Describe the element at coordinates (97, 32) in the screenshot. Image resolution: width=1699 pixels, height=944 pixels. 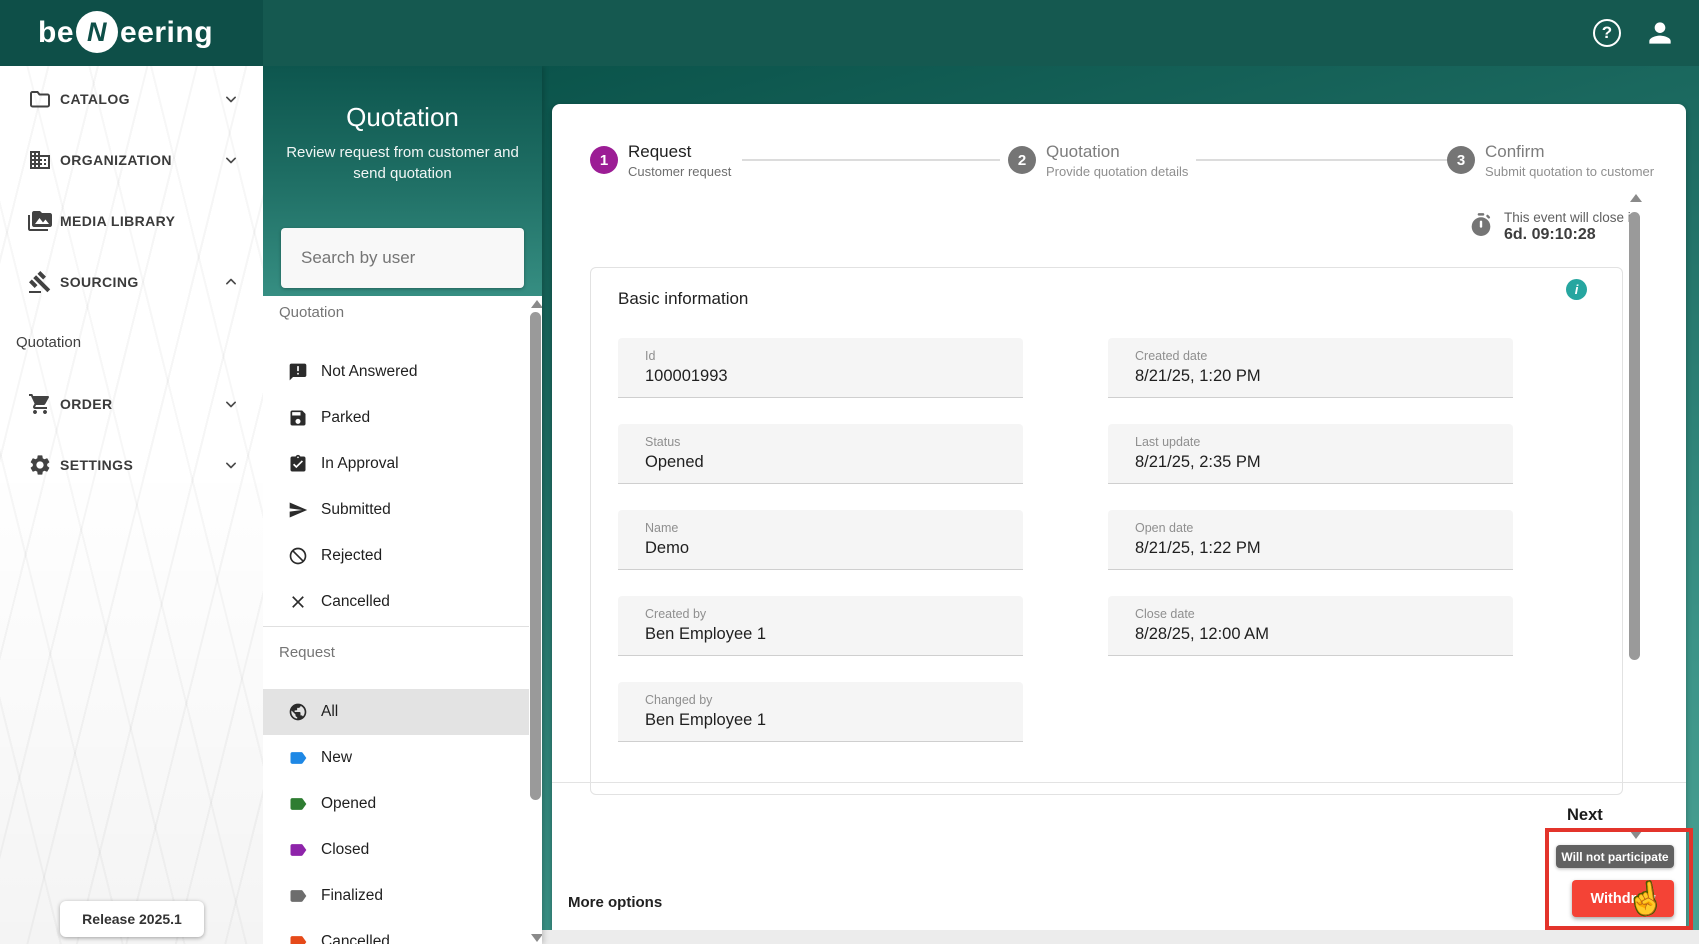
I see `logo-n-badge: N` at that location.